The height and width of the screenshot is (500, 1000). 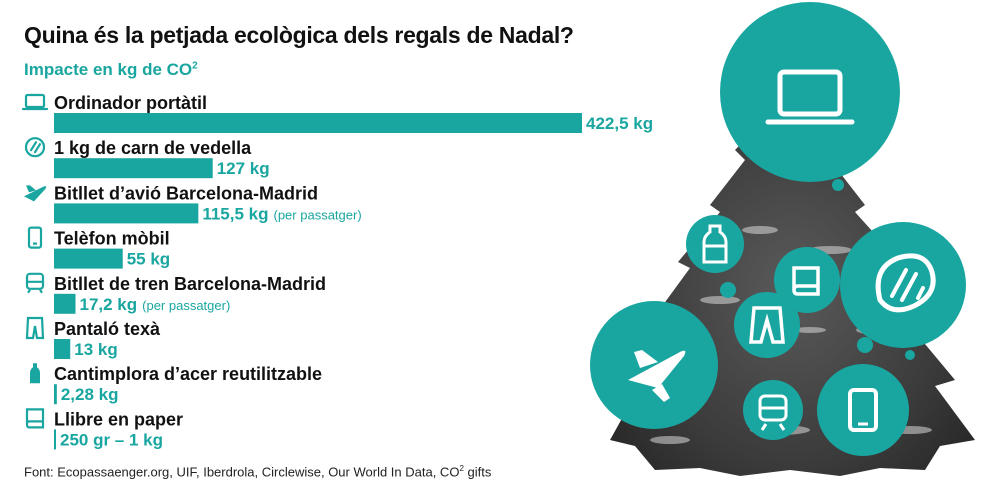 I want to click on source-subscript: 2, so click(x=461, y=468).